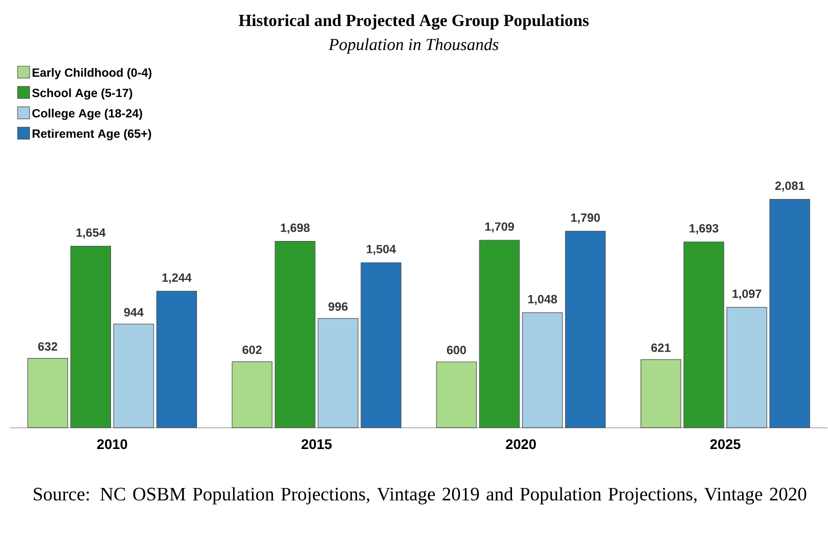  What do you see at coordinates (252, 350) in the screenshot?
I see `data-label: 602` at bounding box center [252, 350].